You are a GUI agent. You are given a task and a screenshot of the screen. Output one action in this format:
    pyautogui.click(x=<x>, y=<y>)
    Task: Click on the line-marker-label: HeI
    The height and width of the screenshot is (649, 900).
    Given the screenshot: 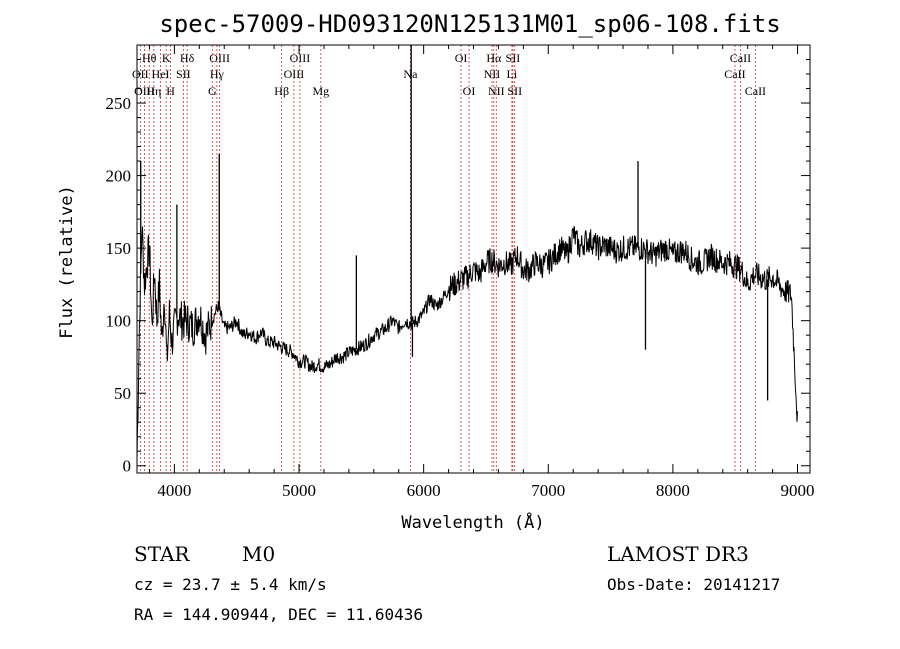 What is the action you would take?
    pyautogui.click(x=161, y=74)
    